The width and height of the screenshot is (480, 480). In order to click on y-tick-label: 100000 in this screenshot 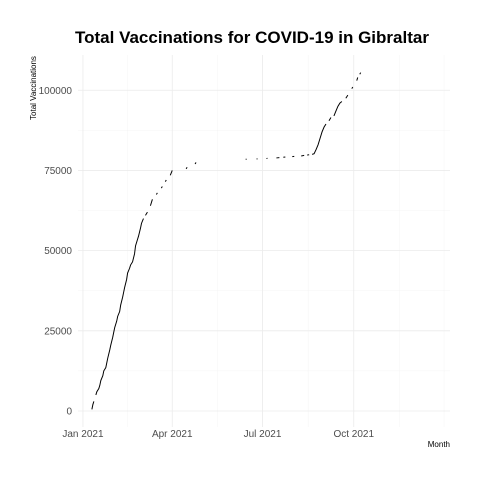, I will do `click(56, 91)`.